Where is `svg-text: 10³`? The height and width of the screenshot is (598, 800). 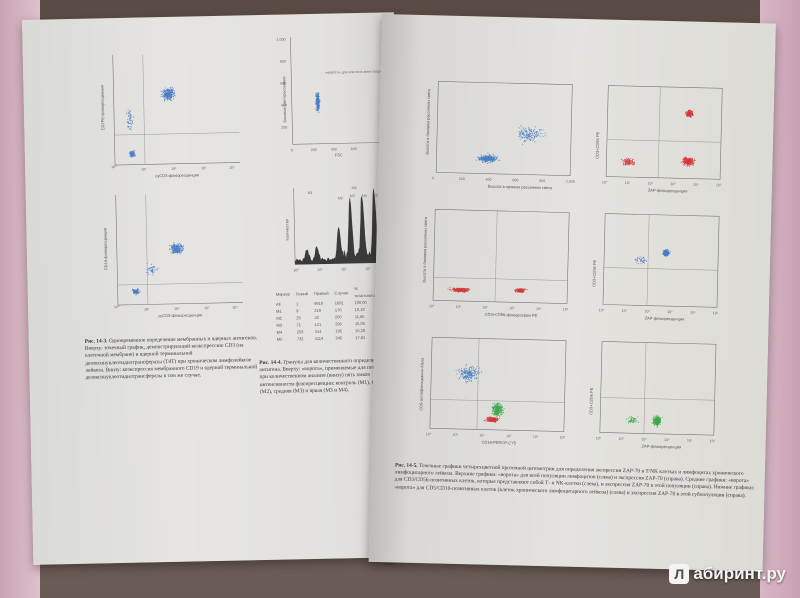 svg-text: 10³ is located at coordinates (368, 269).